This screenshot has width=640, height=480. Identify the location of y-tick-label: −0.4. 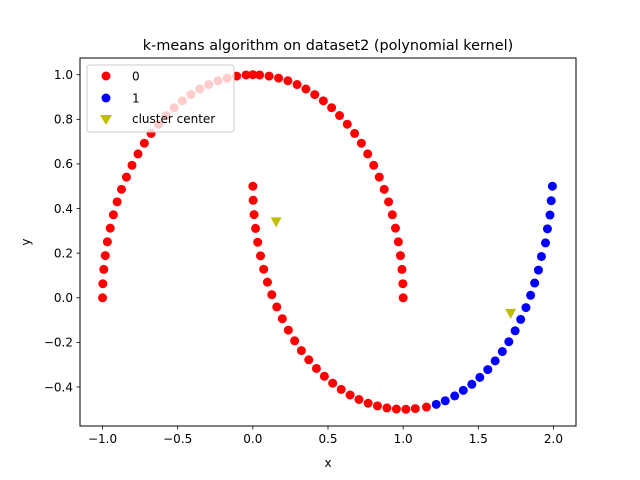
(58, 387).